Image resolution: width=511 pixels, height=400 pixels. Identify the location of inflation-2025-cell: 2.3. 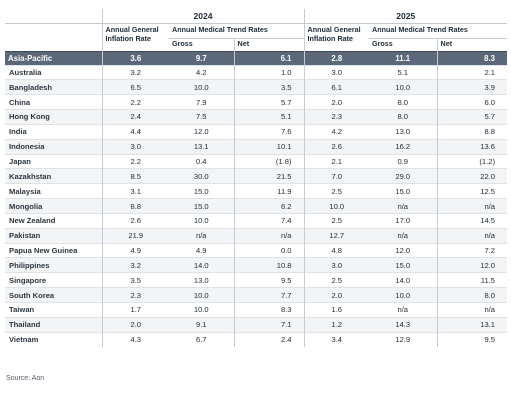
(336, 117).